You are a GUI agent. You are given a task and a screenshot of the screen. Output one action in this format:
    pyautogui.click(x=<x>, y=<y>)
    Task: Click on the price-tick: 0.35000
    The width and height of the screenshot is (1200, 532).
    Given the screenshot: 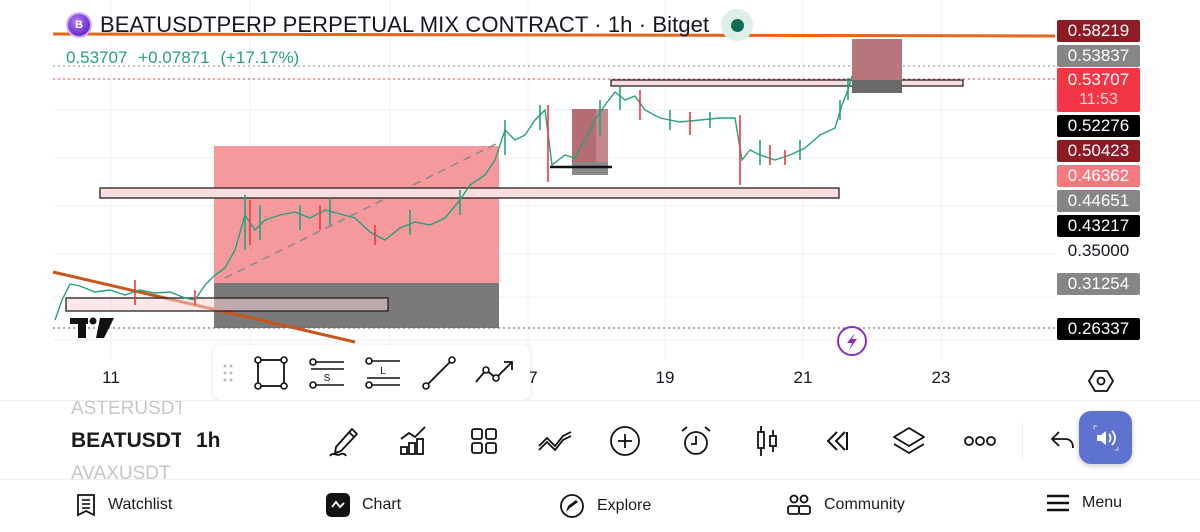 What is the action you would take?
    pyautogui.click(x=1098, y=250)
    